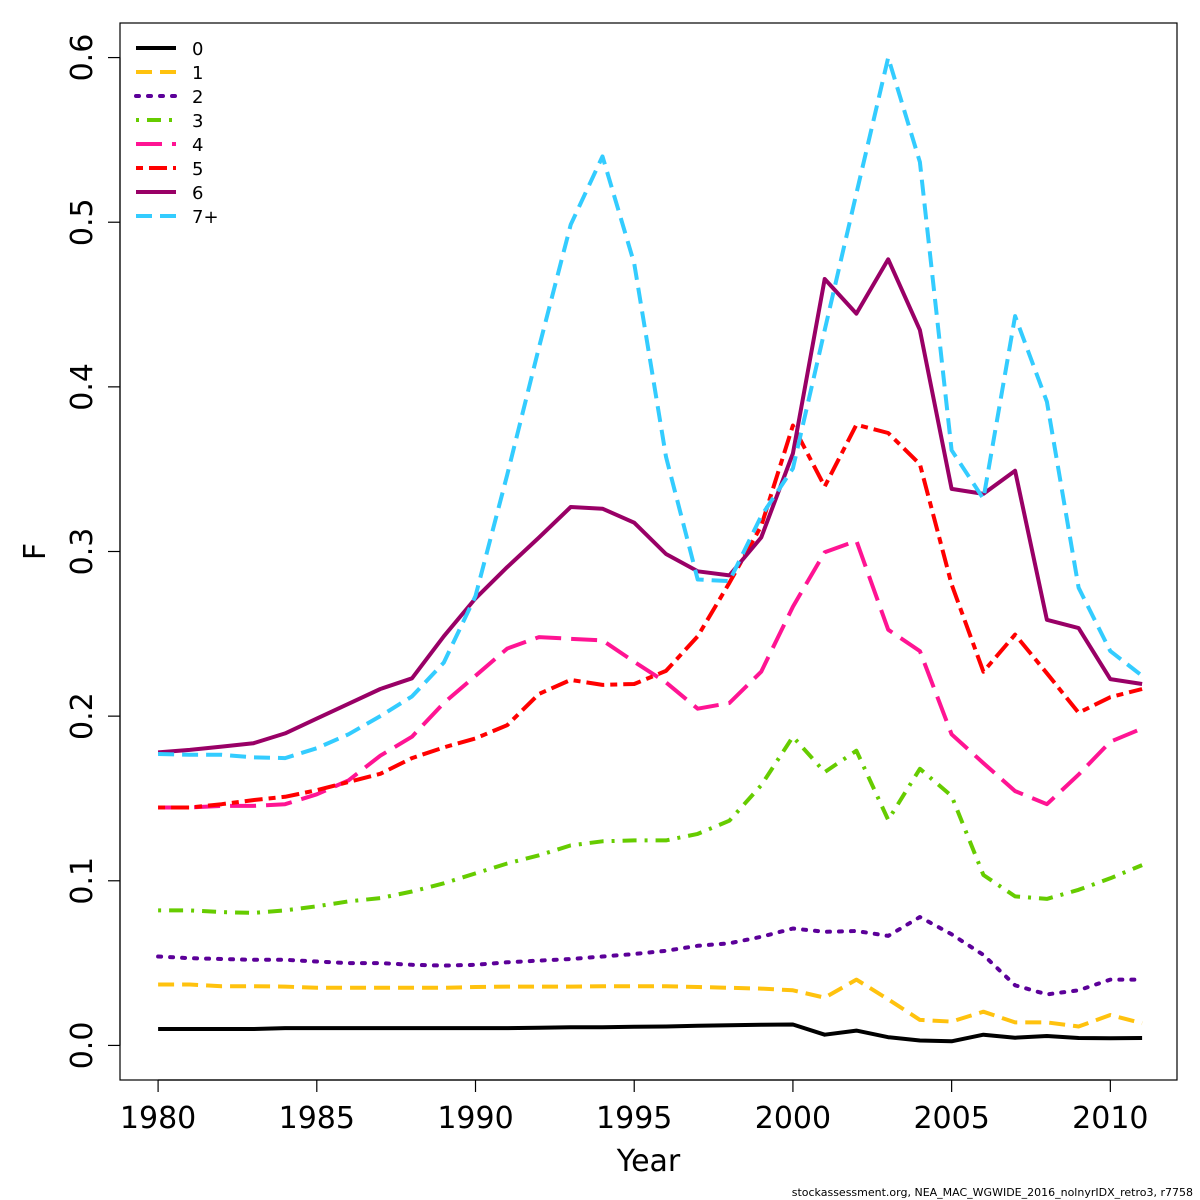 Image resolution: width=1200 pixels, height=1200 pixels. I want to click on legend-label: 4, so click(197, 145).